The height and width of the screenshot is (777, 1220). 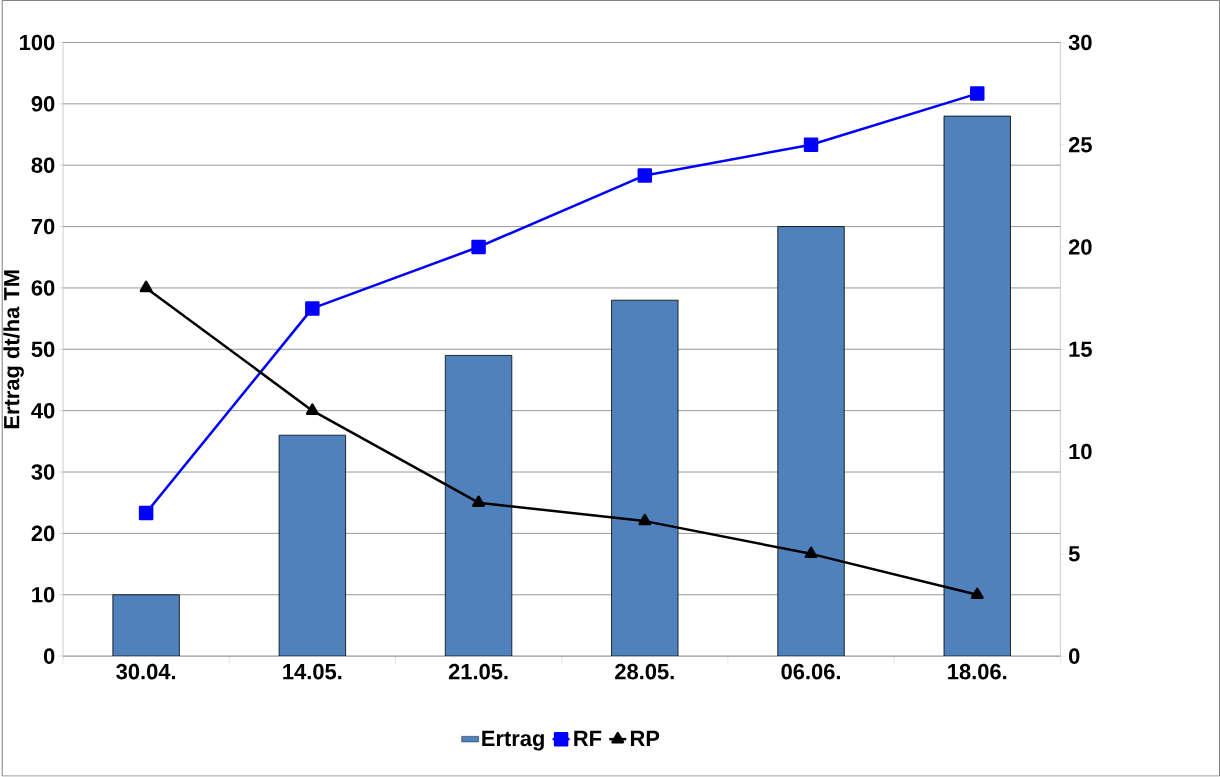 What do you see at coordinates (43, 595) in the screenshot?
I see `y-tick-label: 10` at bounding box center [43, 595].